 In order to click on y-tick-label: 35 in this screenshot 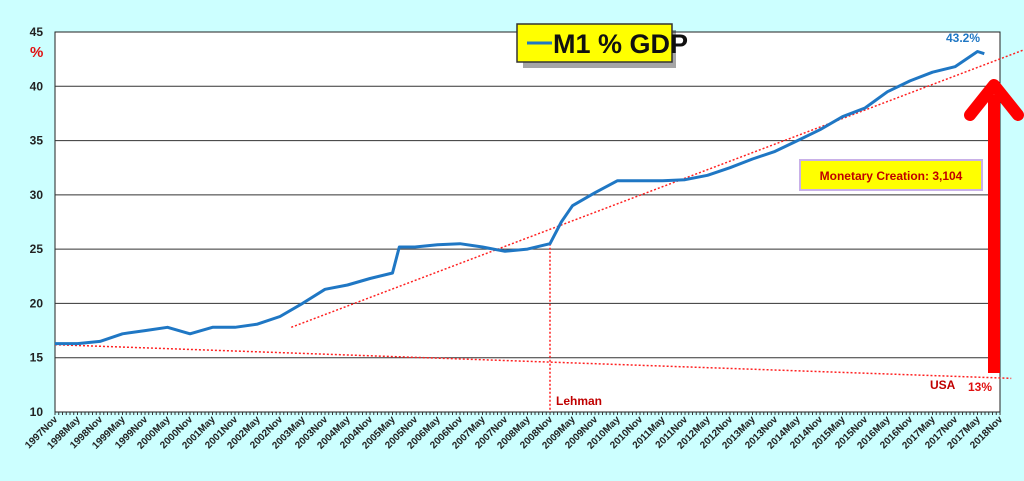, I will do `click(37, 141)`.